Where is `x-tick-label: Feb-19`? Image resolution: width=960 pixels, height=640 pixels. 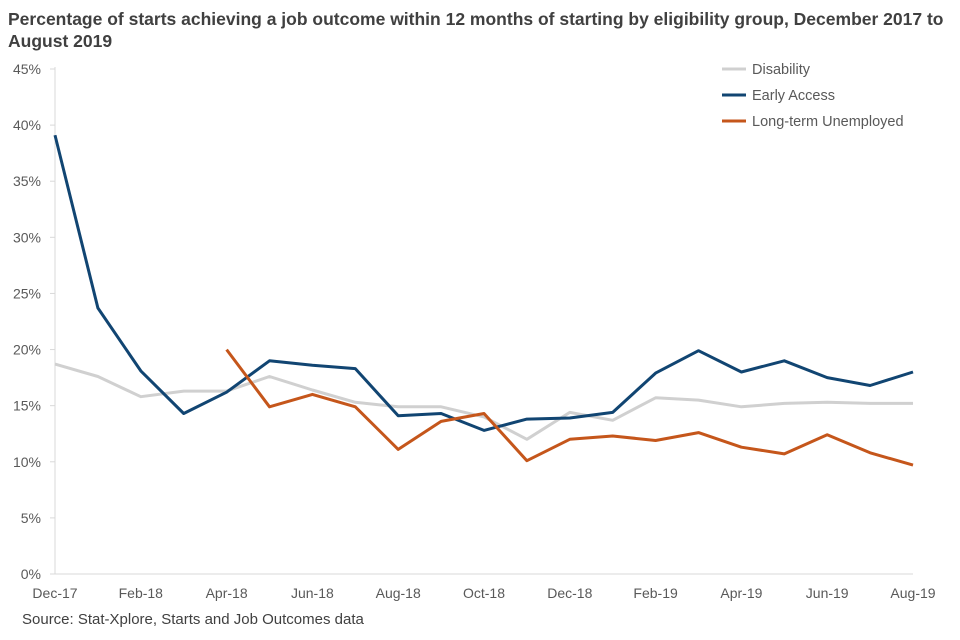
x-tick-label: Feb-19 is located at coordinates (655, 593).